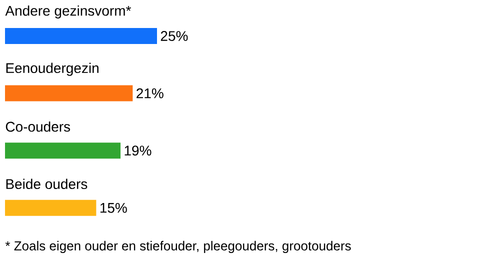 Image resolution: width=480 pixels, height=268 pixels. Describe the element at coordinates (52, 69) in the screenshot. I see `y-tick-label: Eenoudergezin` at that location.